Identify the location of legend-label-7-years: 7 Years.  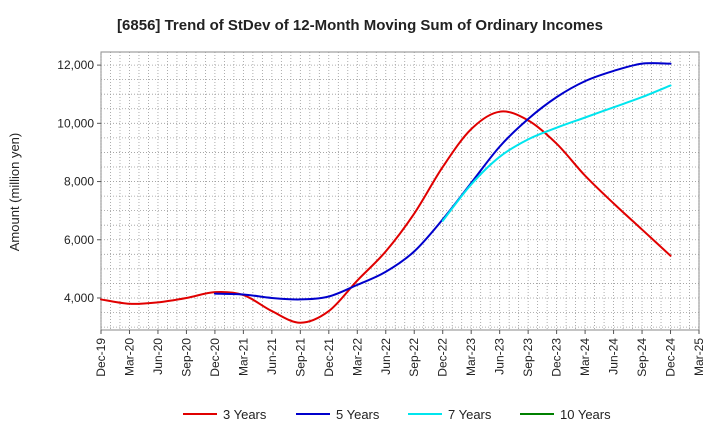
(470, 414).